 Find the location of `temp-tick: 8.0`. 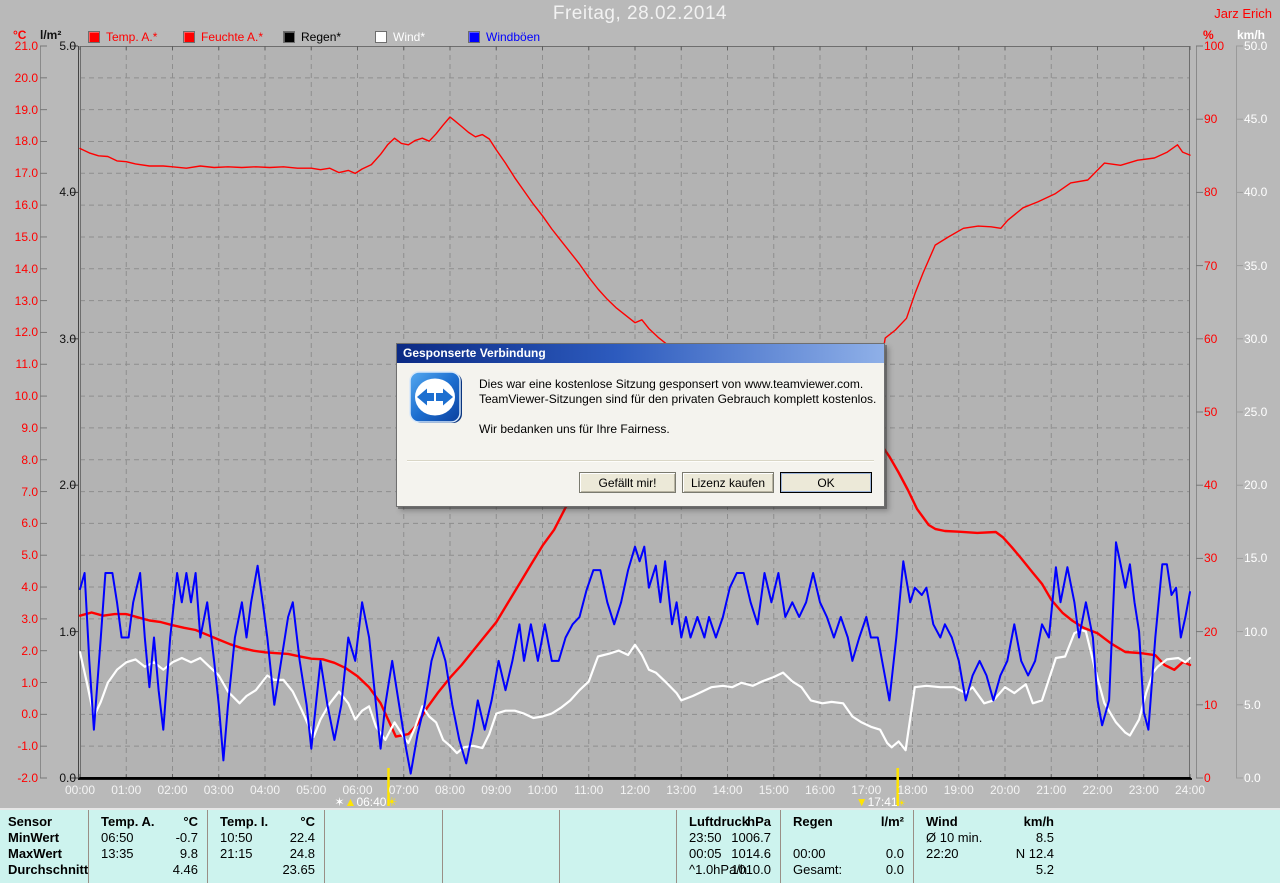

temp-tick: 8.0 is located at coordinates (29, 459).